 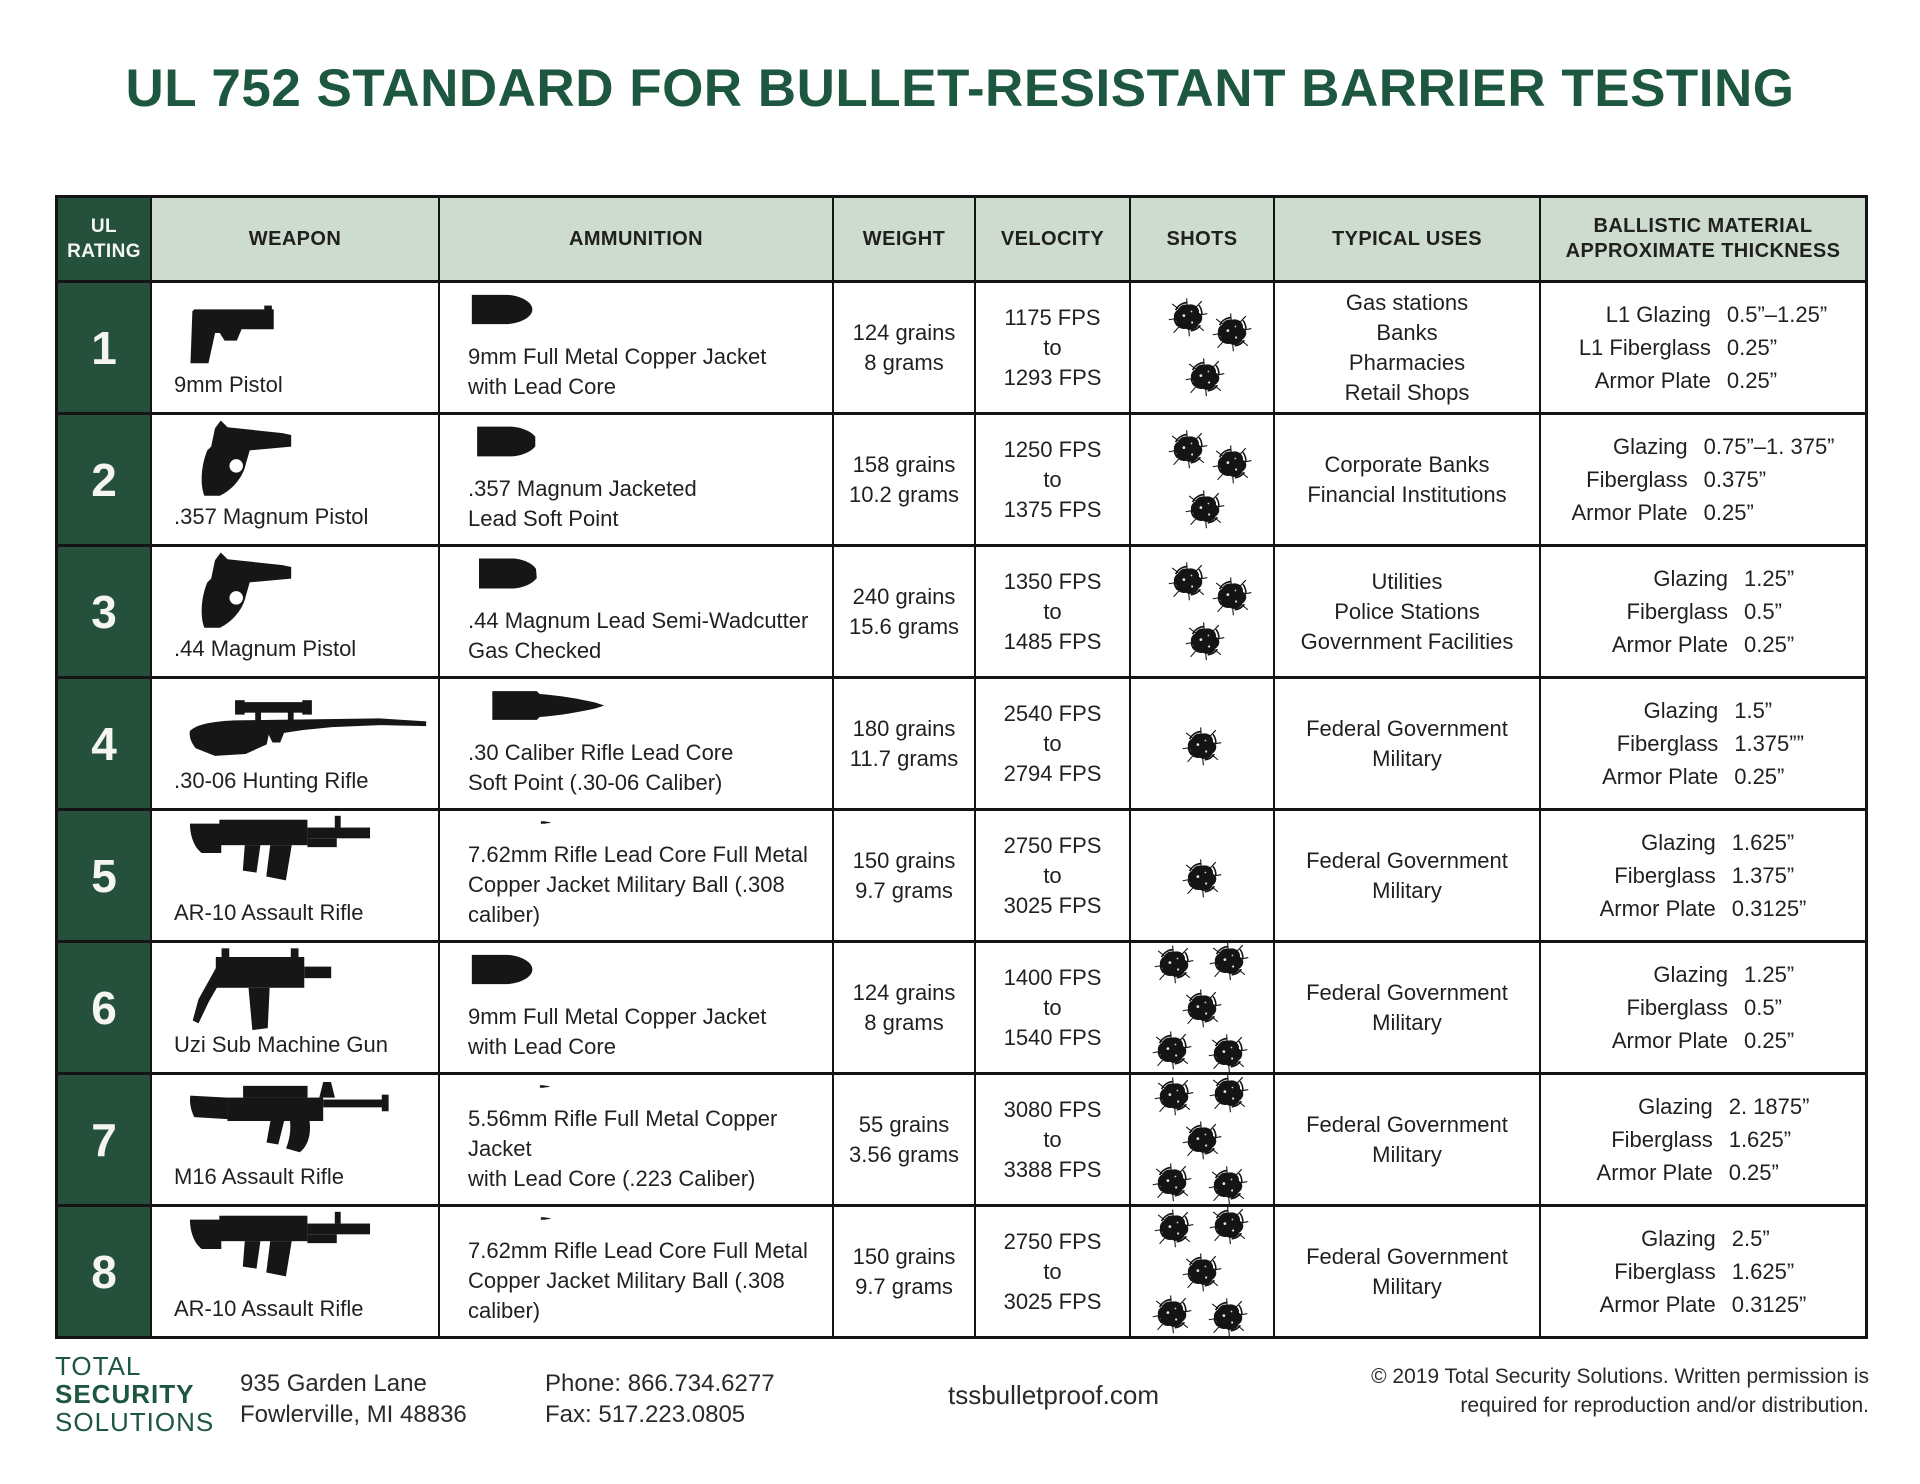 What do you see at coordinates (502, 969) in the screenshot?
I see `bullet-pistol-icon` at bounding box center [502, 969].